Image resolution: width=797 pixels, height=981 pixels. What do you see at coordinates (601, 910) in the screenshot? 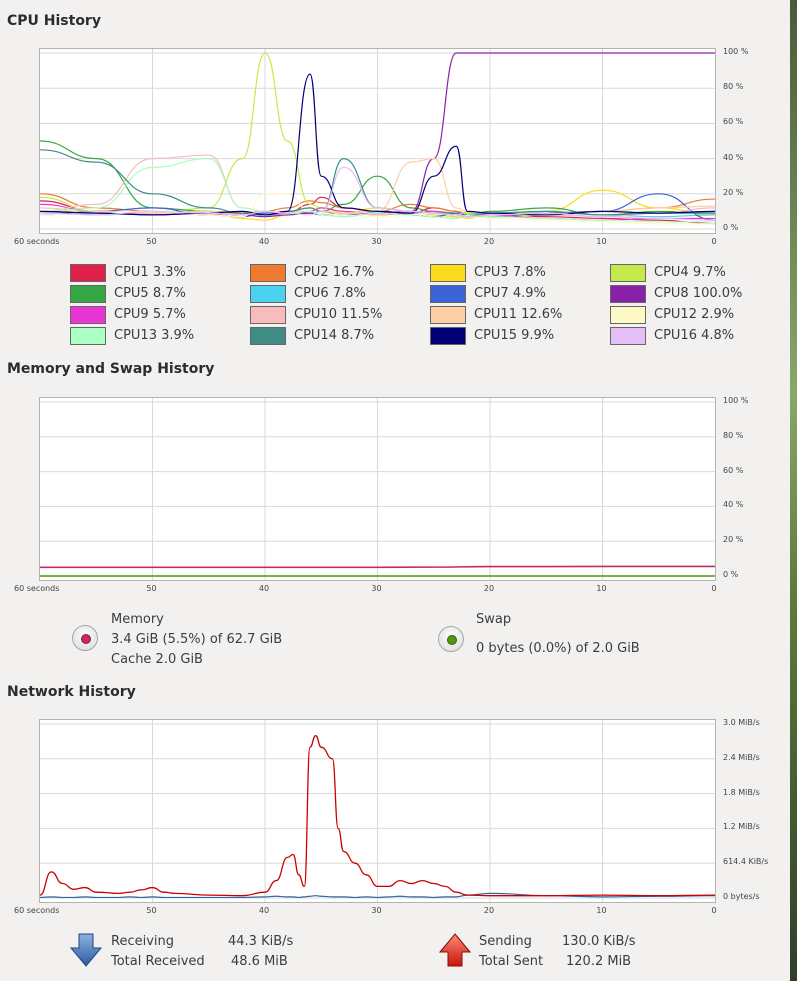
I see `net-x-tick-label: 10` at bounding box center [601, 910].